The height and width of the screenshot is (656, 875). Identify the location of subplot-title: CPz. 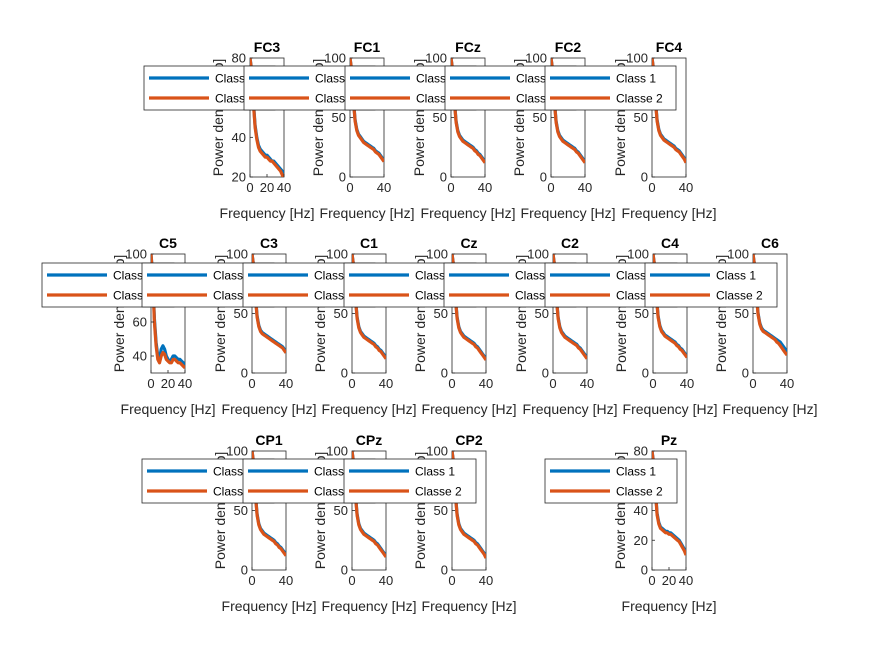
(369, 440).